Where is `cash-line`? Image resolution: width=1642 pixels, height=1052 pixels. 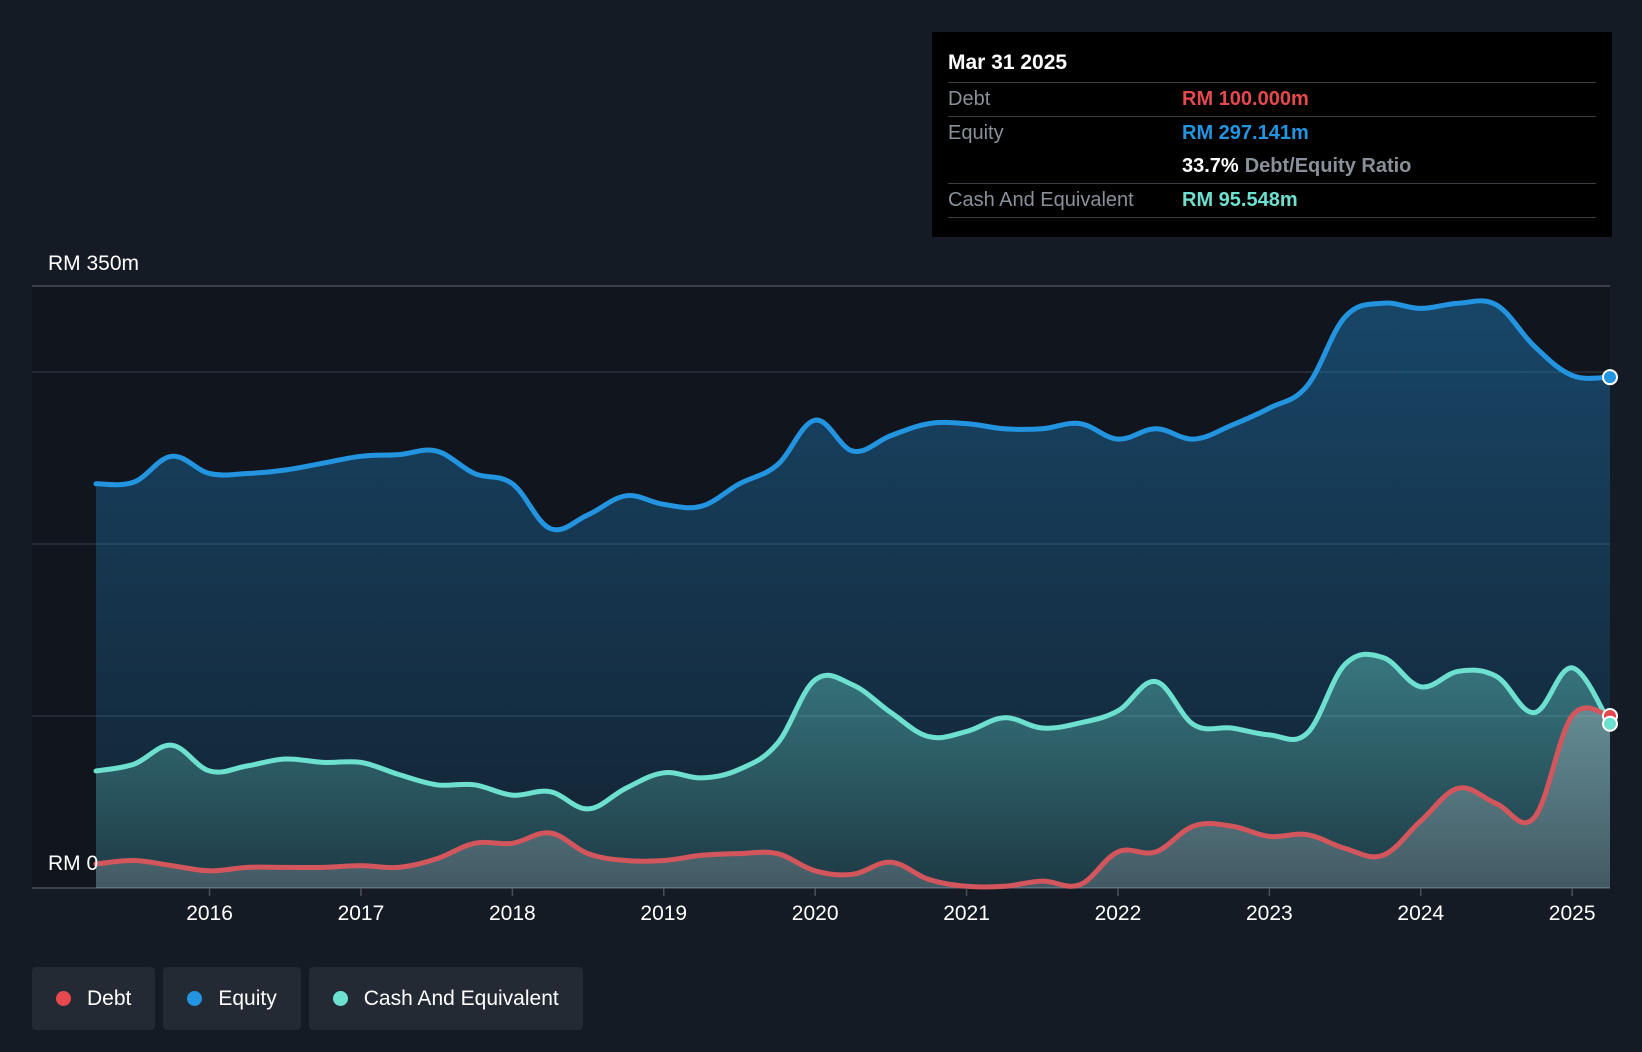 cash-line is located at coordinates (853, 731).